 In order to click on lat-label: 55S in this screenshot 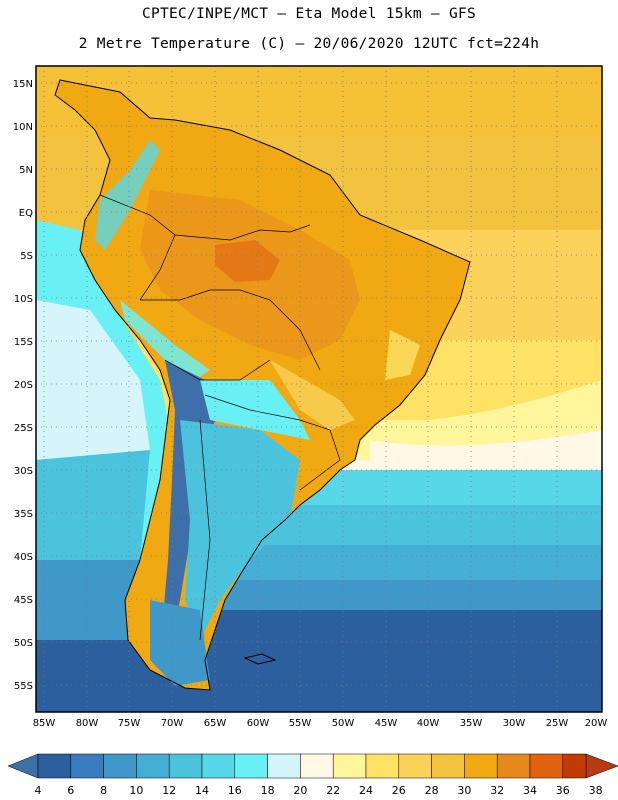, I will do `click(23, 686)`.